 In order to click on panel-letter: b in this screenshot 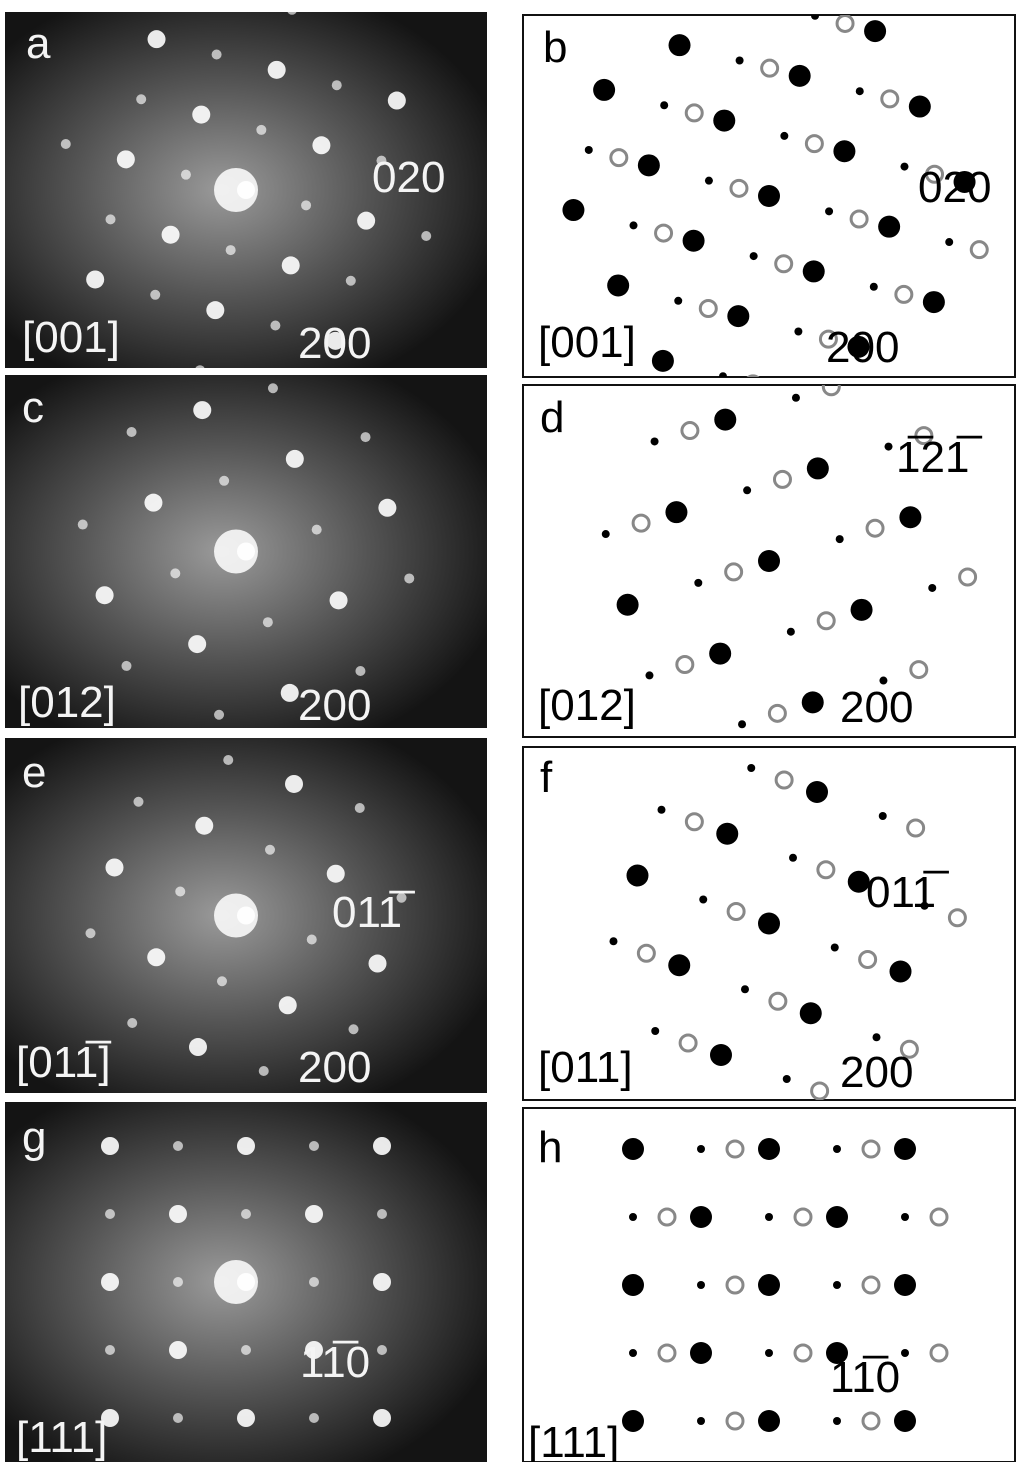, I will do `click(555, 47)`.